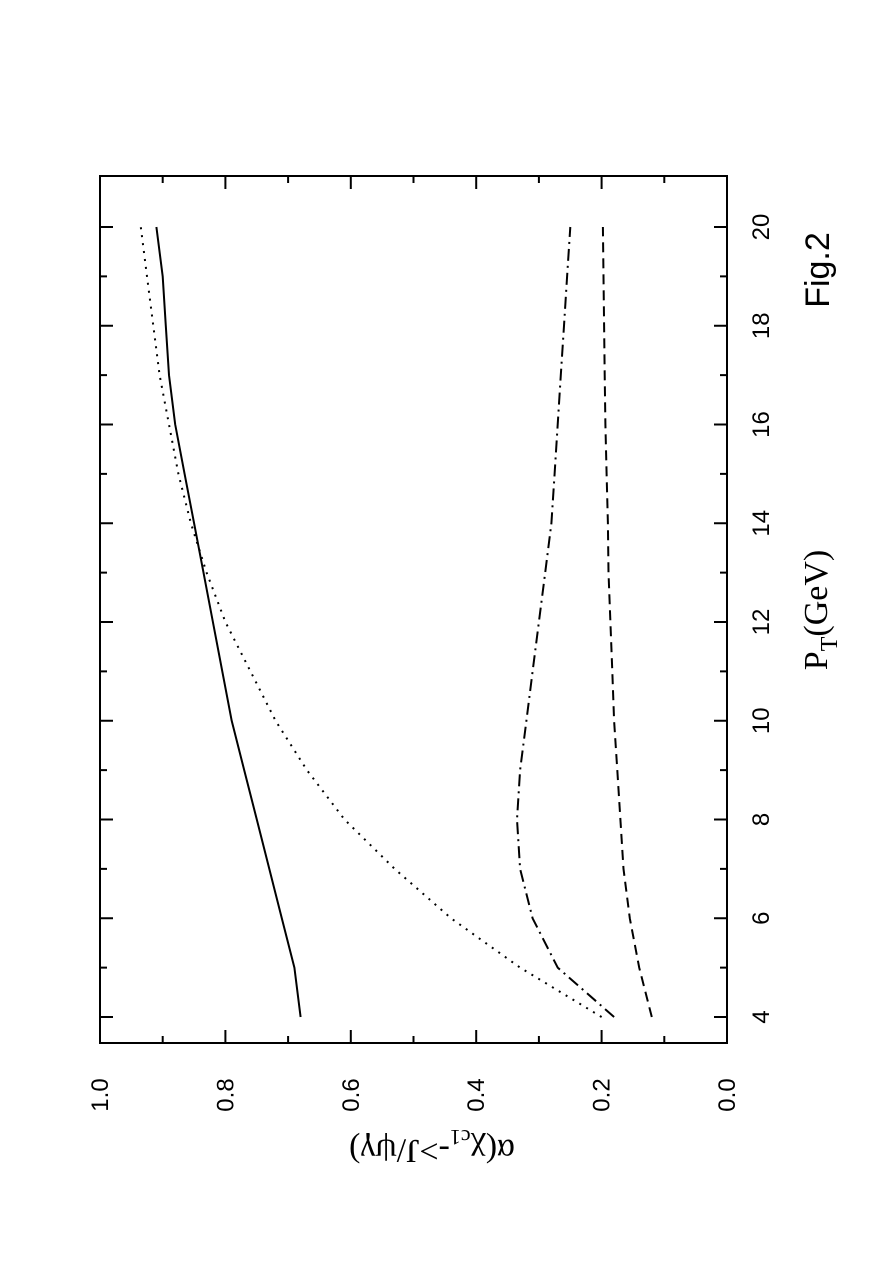 This screenshot has height=1270, width=872. Describe the element at coordinates (476, 1094) in the screenshot. I see `y-tick-label: 0.4` at that location.